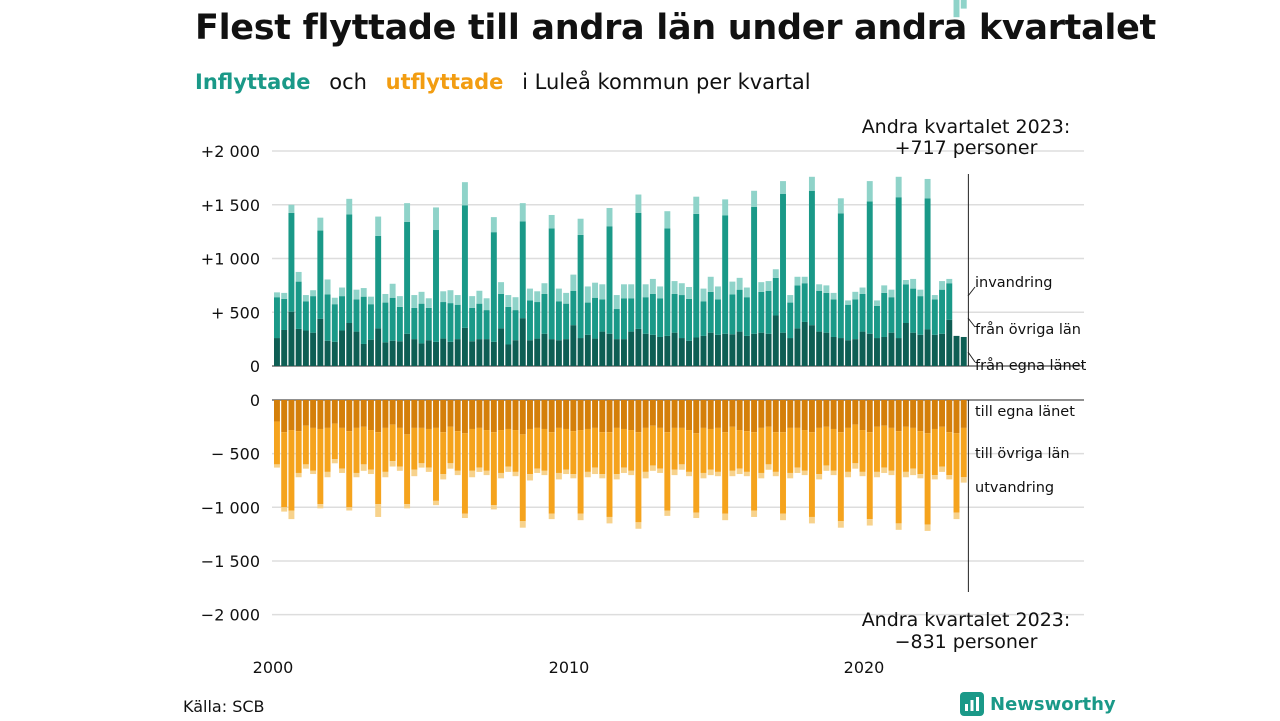 Image resolution: width=1280 pixels, height=721 pixels. What do you see at coordinates (966, 127) in the screenshot?
I see `annotation-top-line1: Andra kvartalet 2023:` at bounding box center [966, 127].